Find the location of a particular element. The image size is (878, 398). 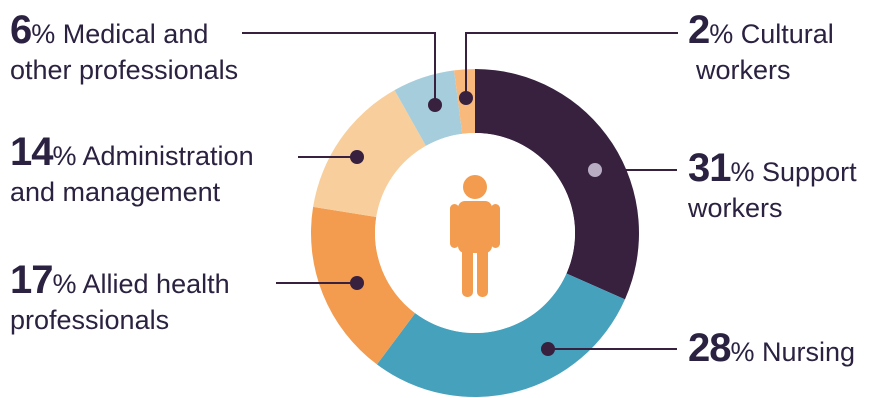

donut-slice-support-workers is located at coordinates (557, 184).